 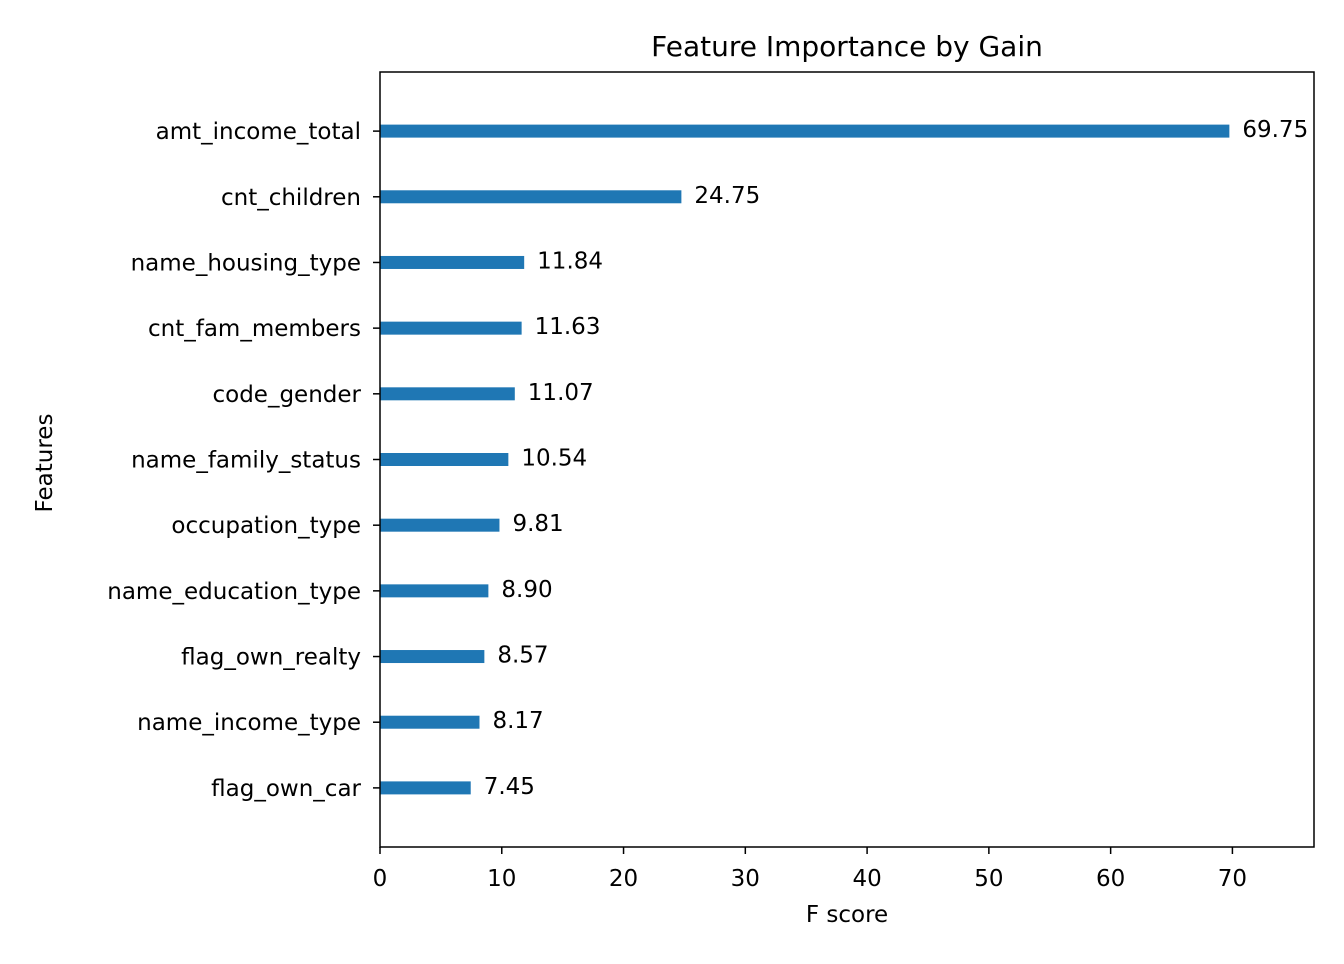 What do you see at coordinates (434, 591) in the screenshot?
I see `bar-name-education-type` at bounding box center [434, 591].